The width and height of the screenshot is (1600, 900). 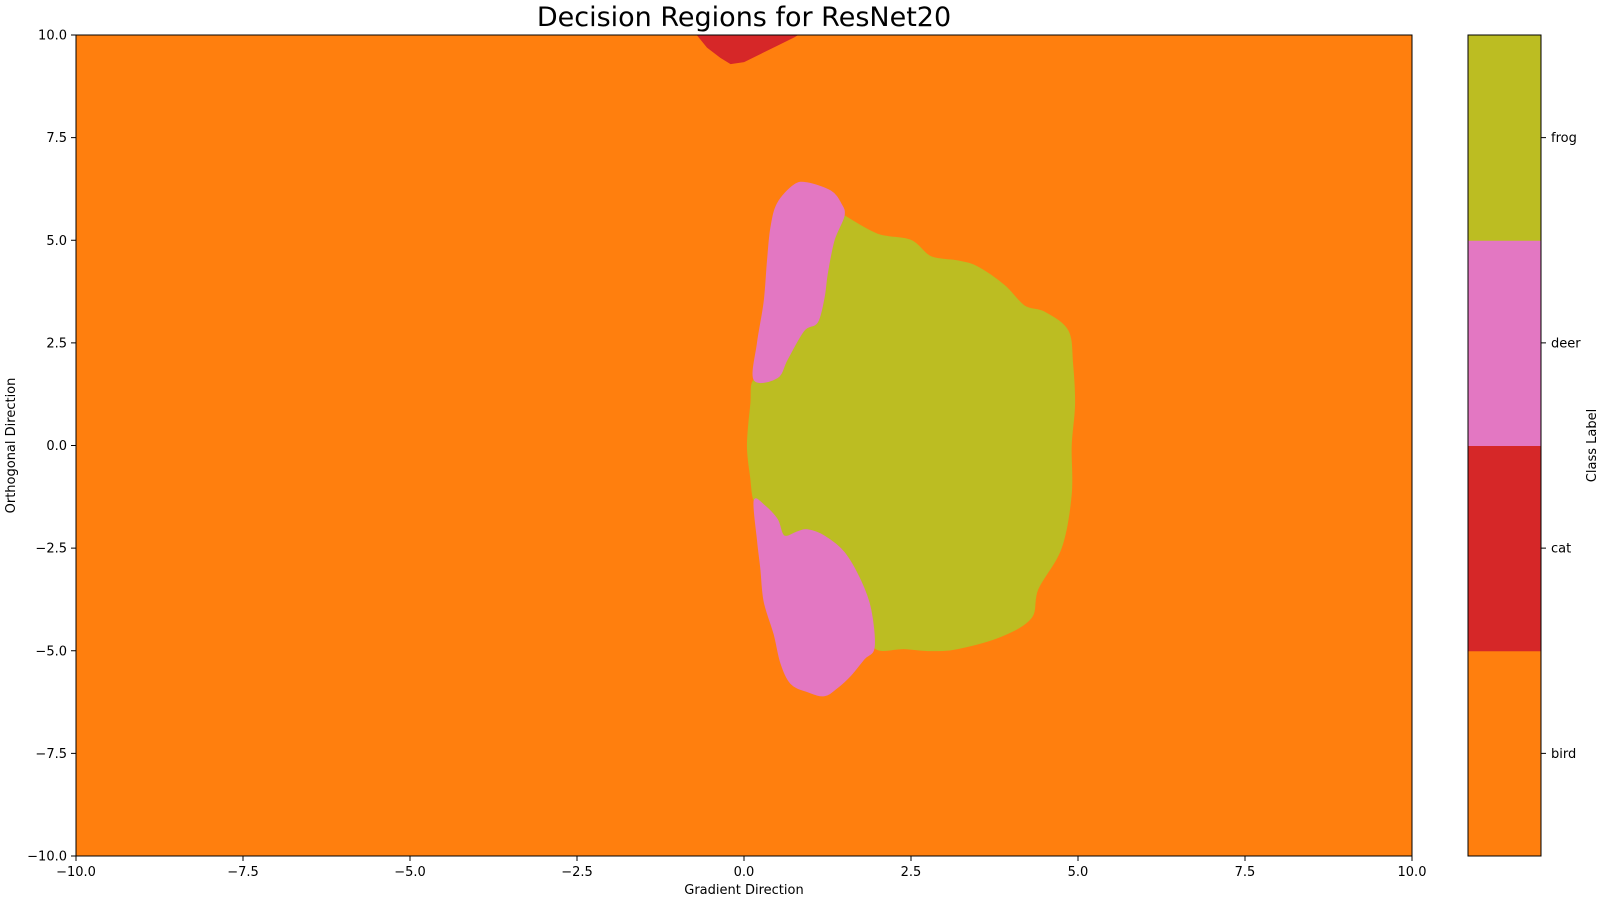 I want to click on colorbar: bird cat deer frog, so click(x=1524, y=445).